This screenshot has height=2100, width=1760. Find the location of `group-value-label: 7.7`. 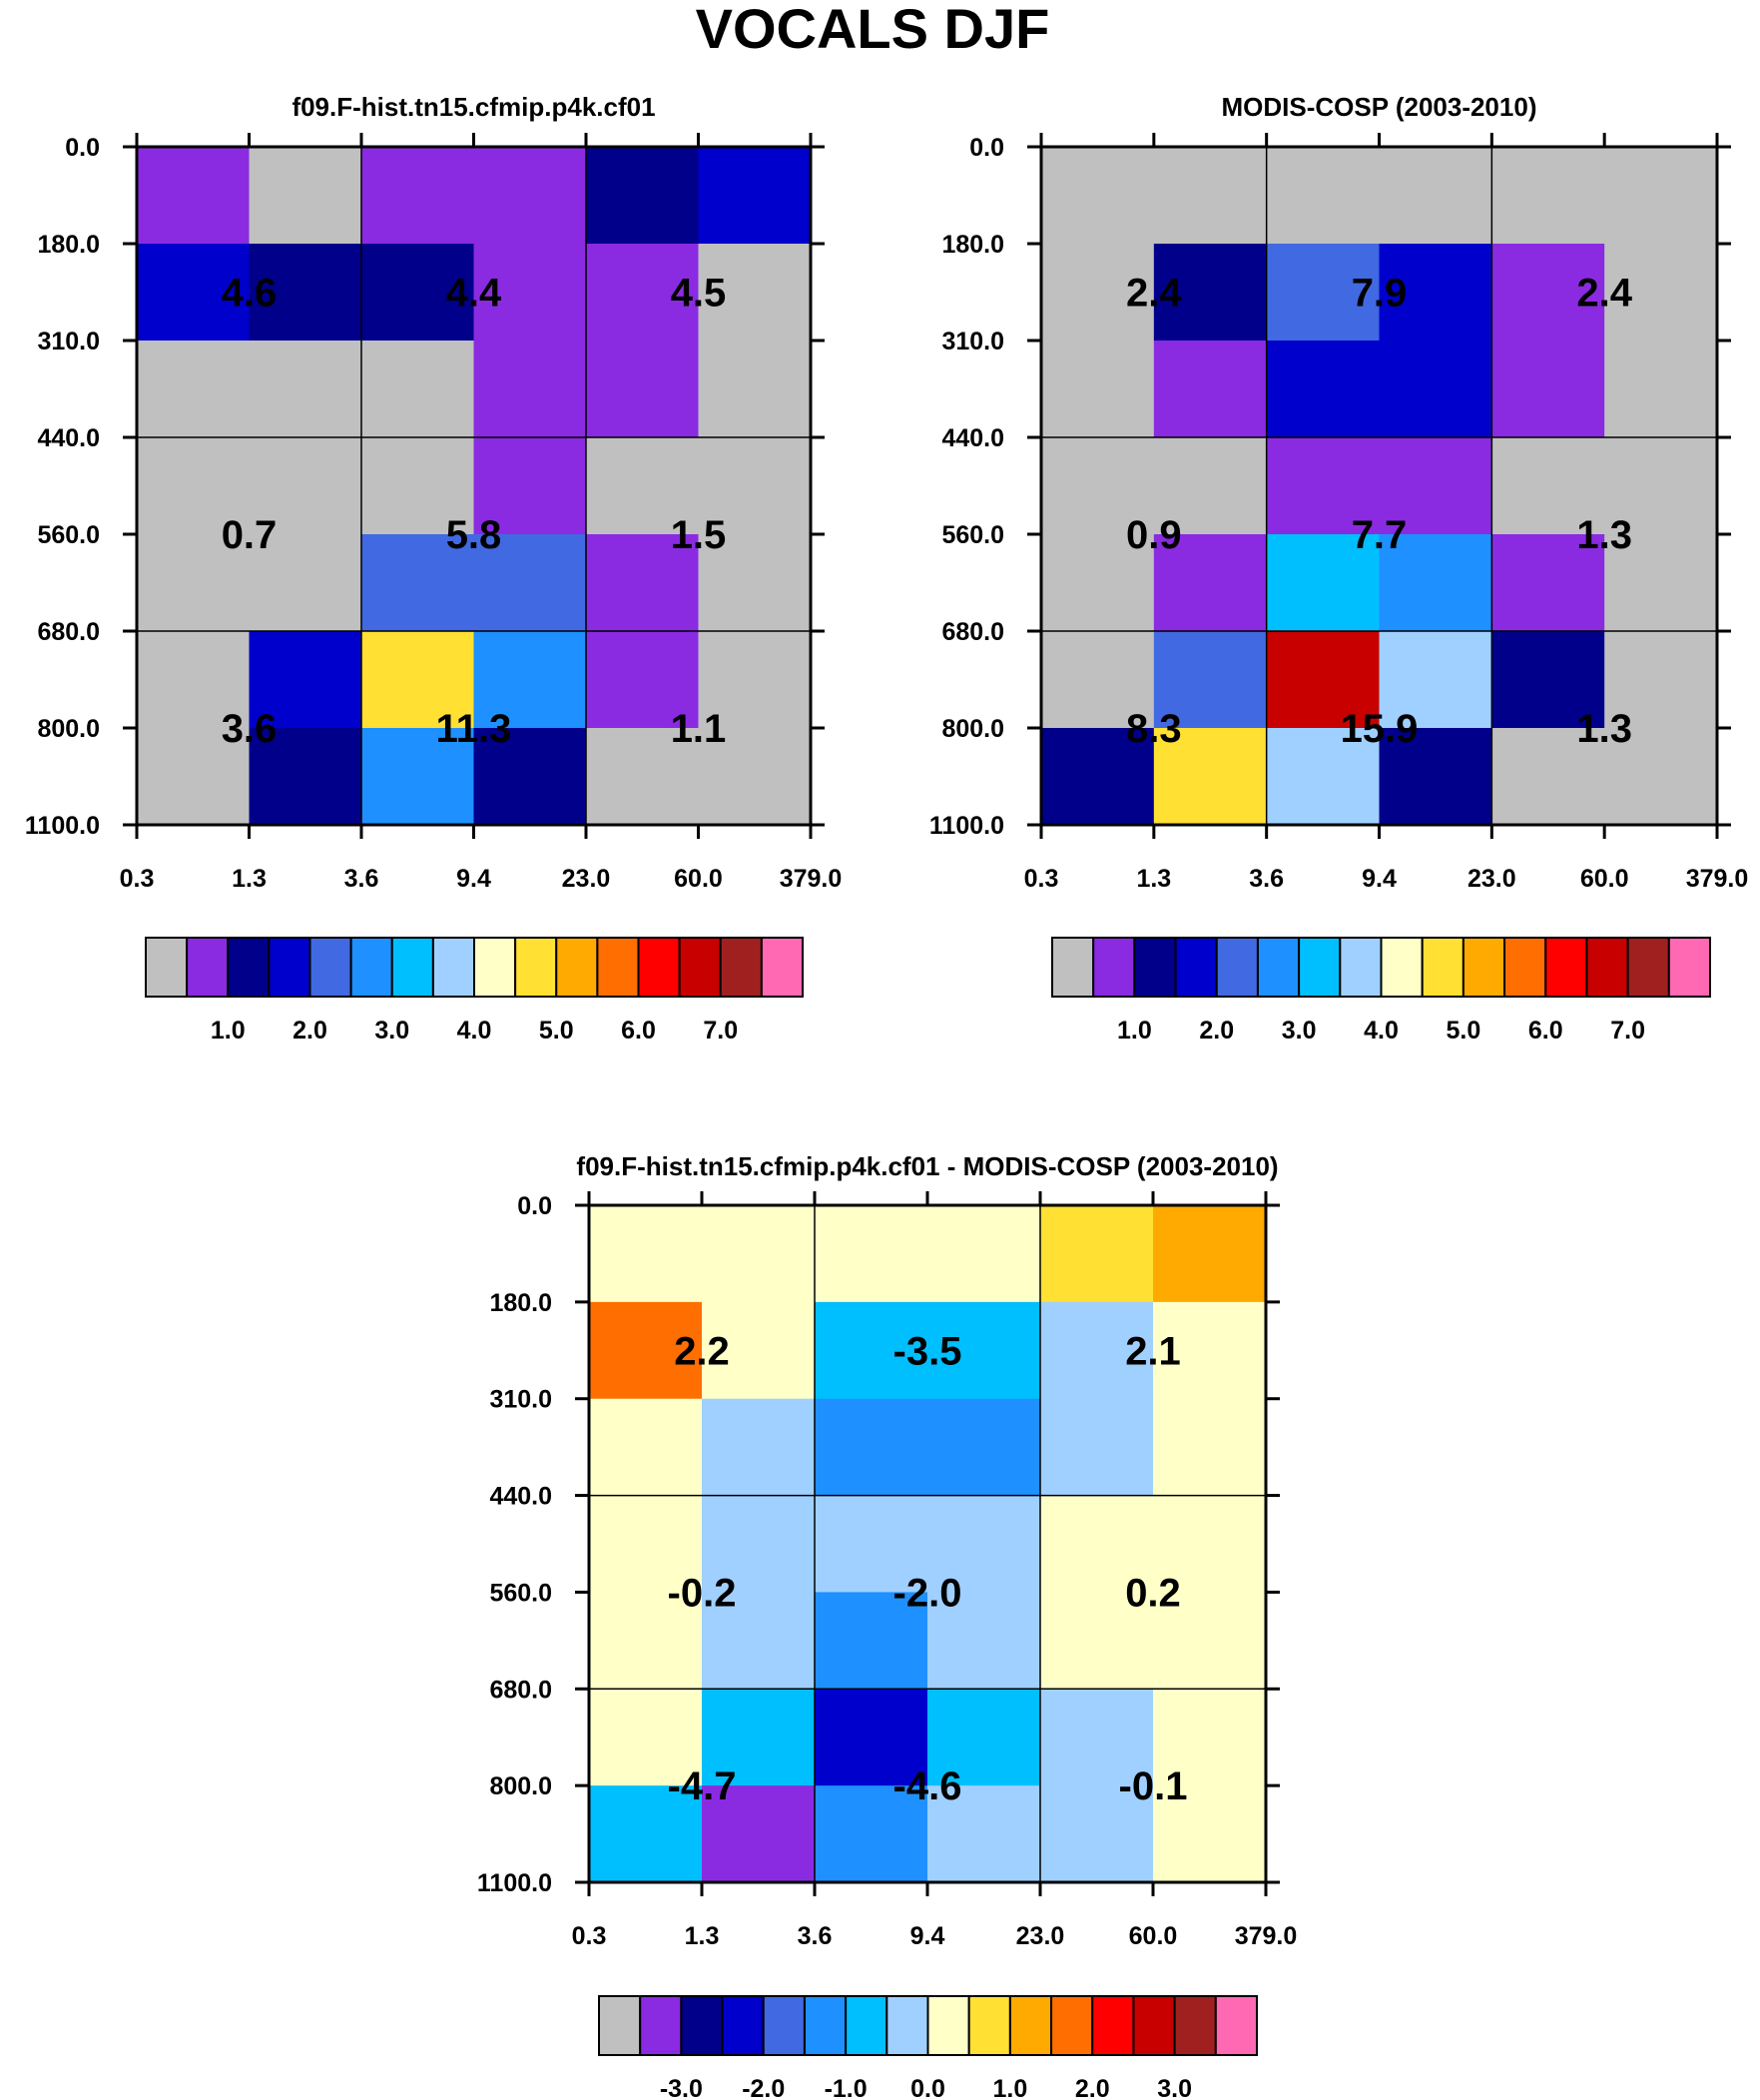

group-value-label: 7.7 is located at coordinates (1380, 535).